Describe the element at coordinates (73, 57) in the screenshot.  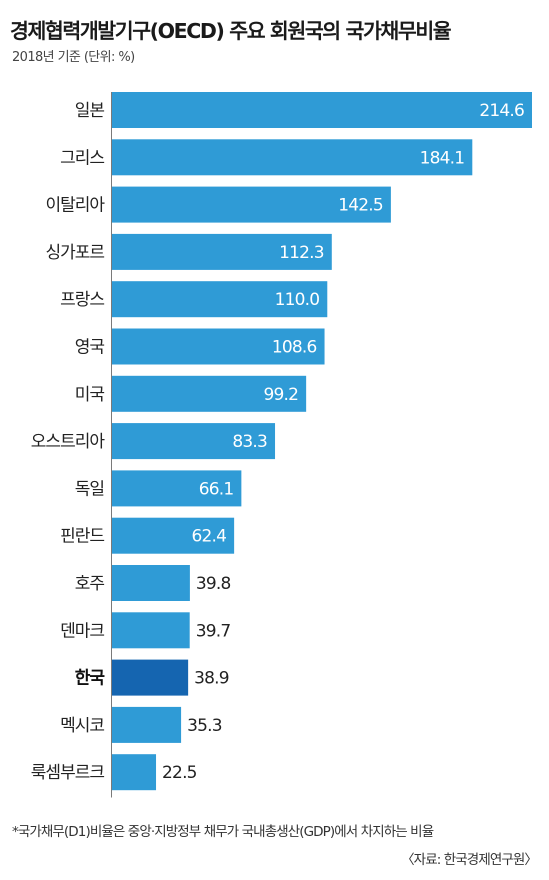
I see `chart-subtitle: 2018년 기준 (단위: %)` at that location.